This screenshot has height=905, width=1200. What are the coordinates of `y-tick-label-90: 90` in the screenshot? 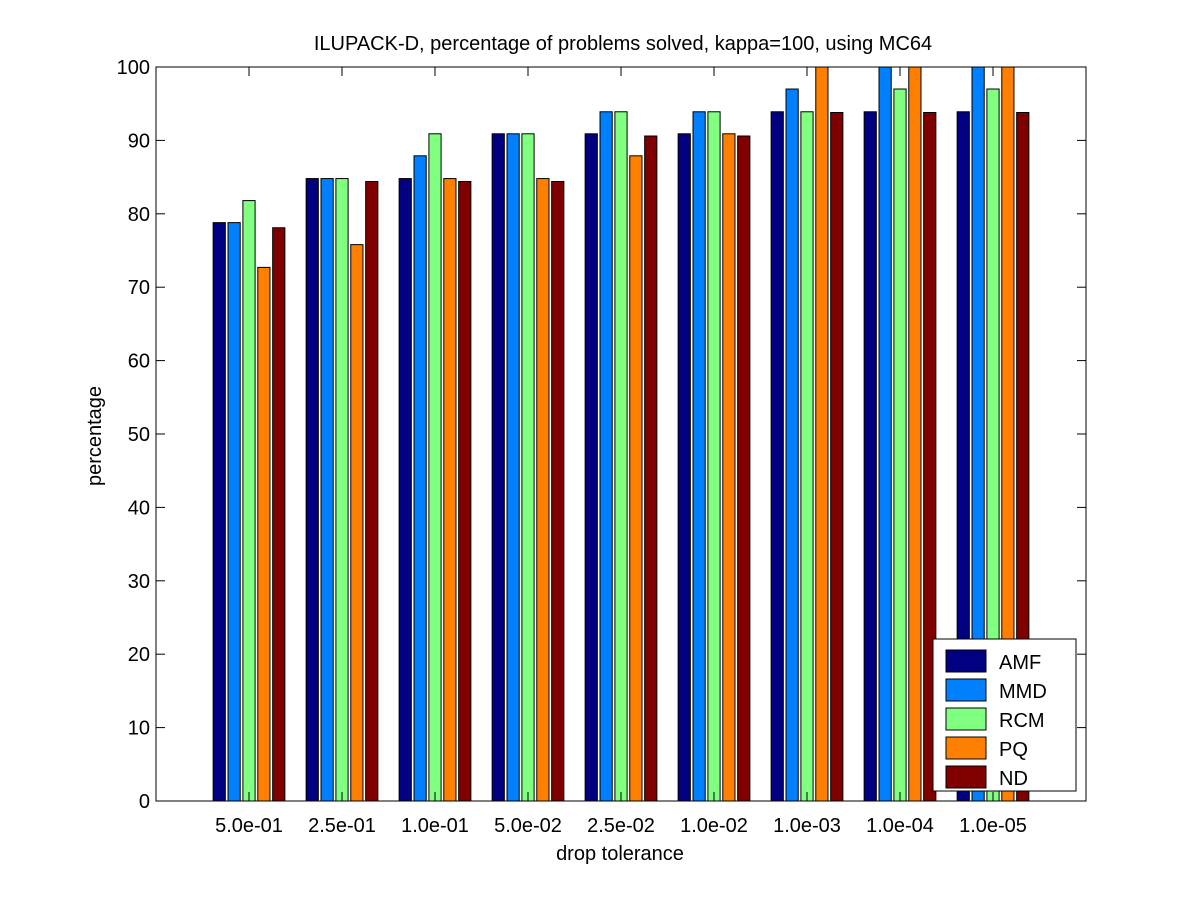 It's located at (139, 141).